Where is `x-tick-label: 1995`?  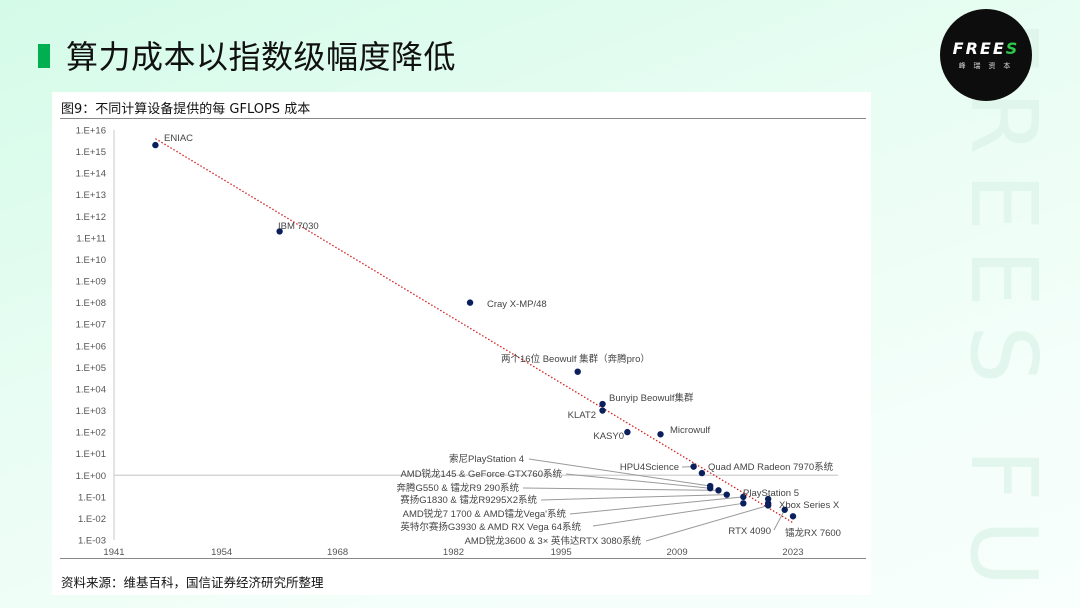 x-tick-label: 1995 is located at coordinates (561, 552).